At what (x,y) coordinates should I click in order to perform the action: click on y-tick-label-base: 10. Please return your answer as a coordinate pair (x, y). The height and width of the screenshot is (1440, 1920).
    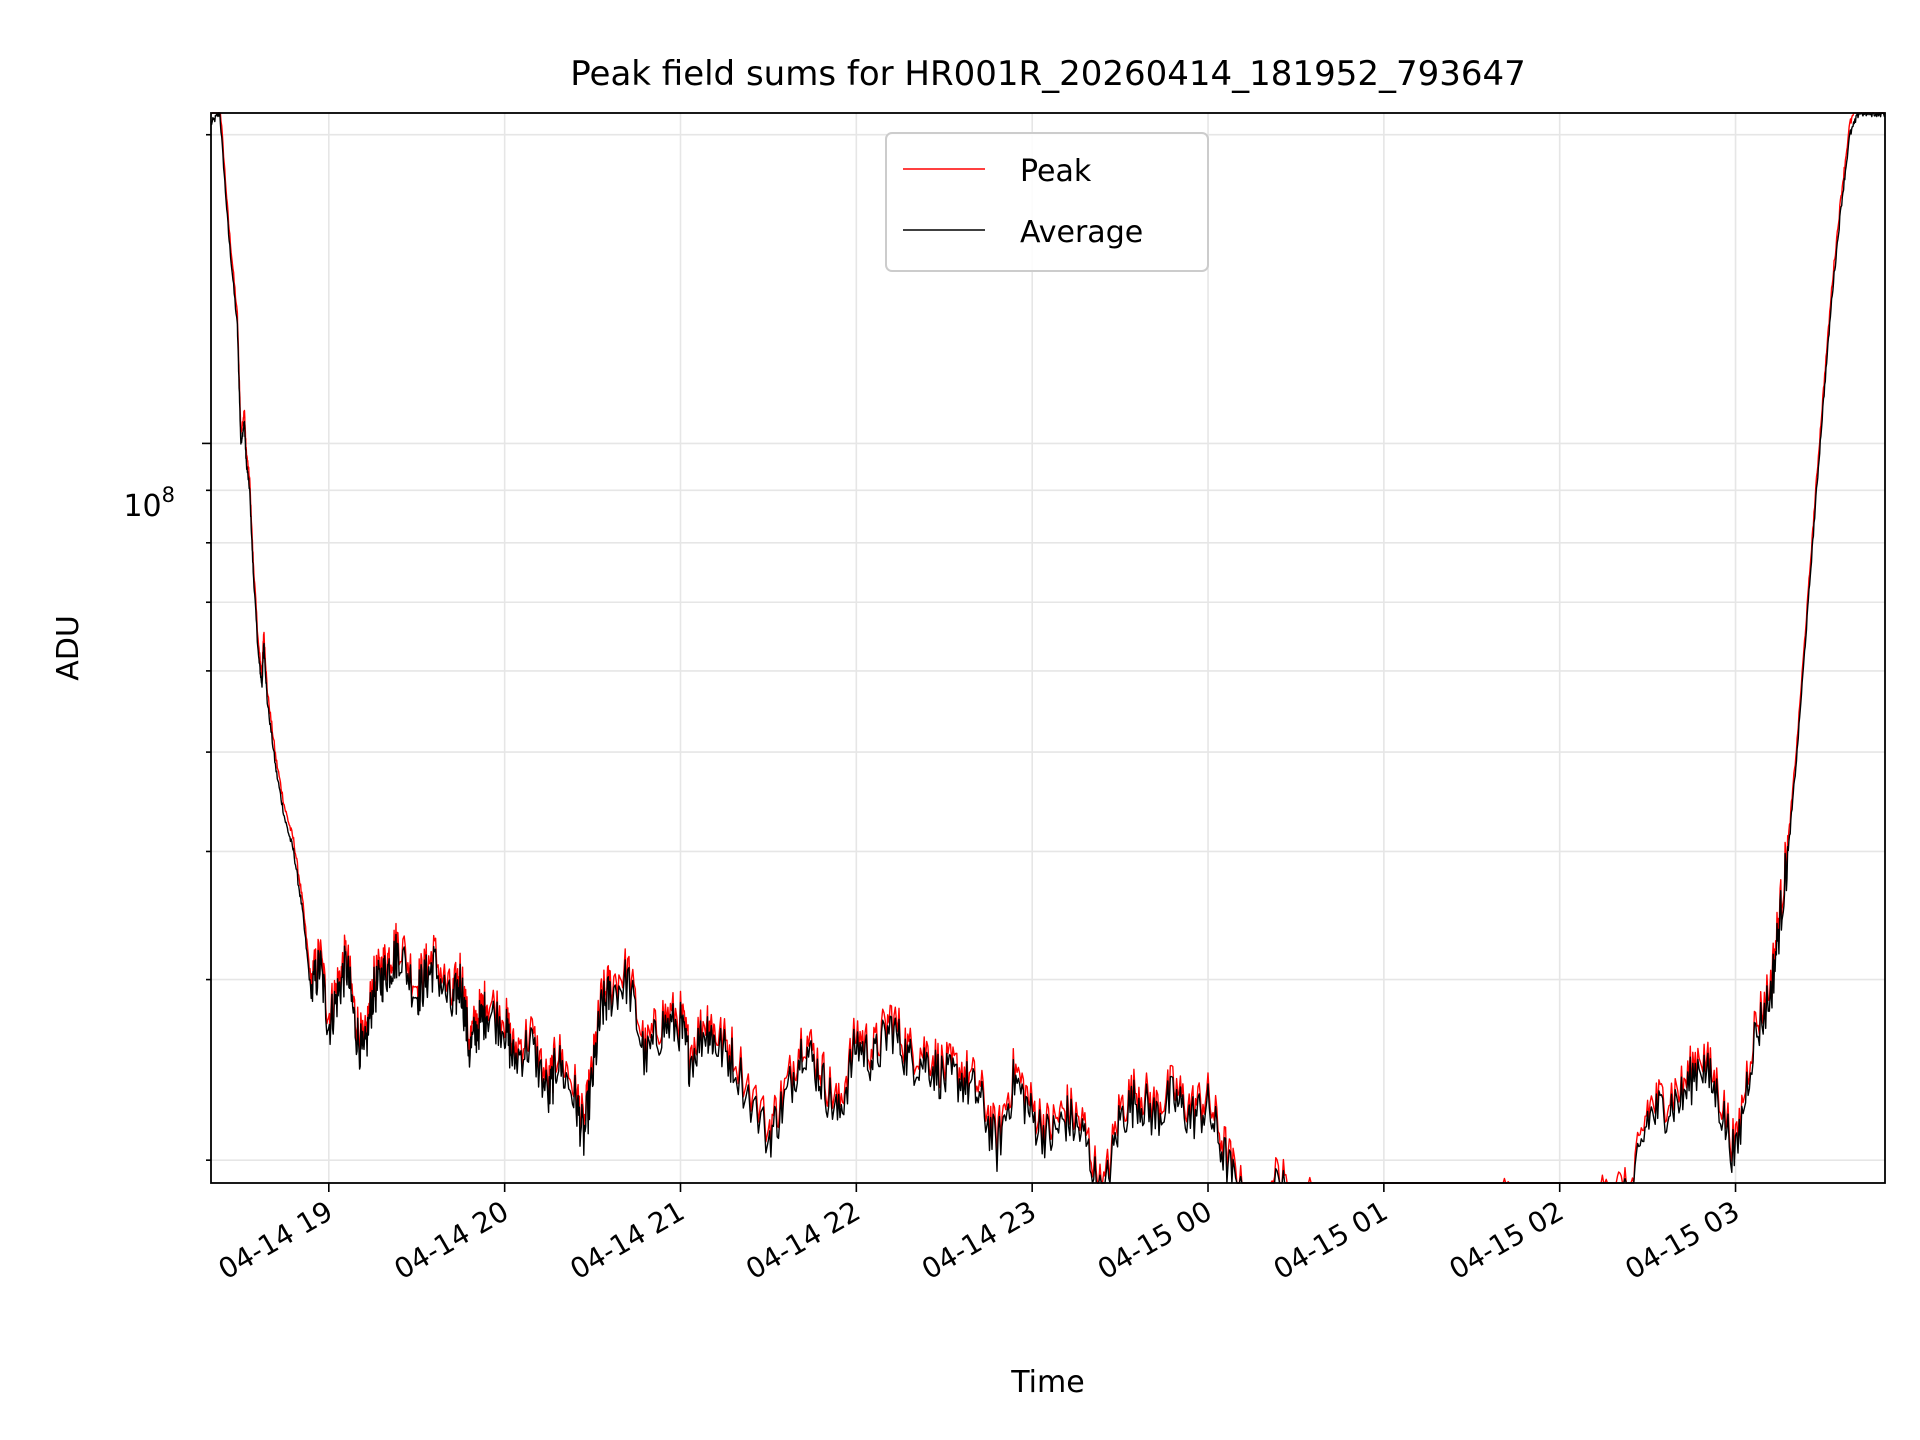
    Looking at the image, I should click on (142, 506).